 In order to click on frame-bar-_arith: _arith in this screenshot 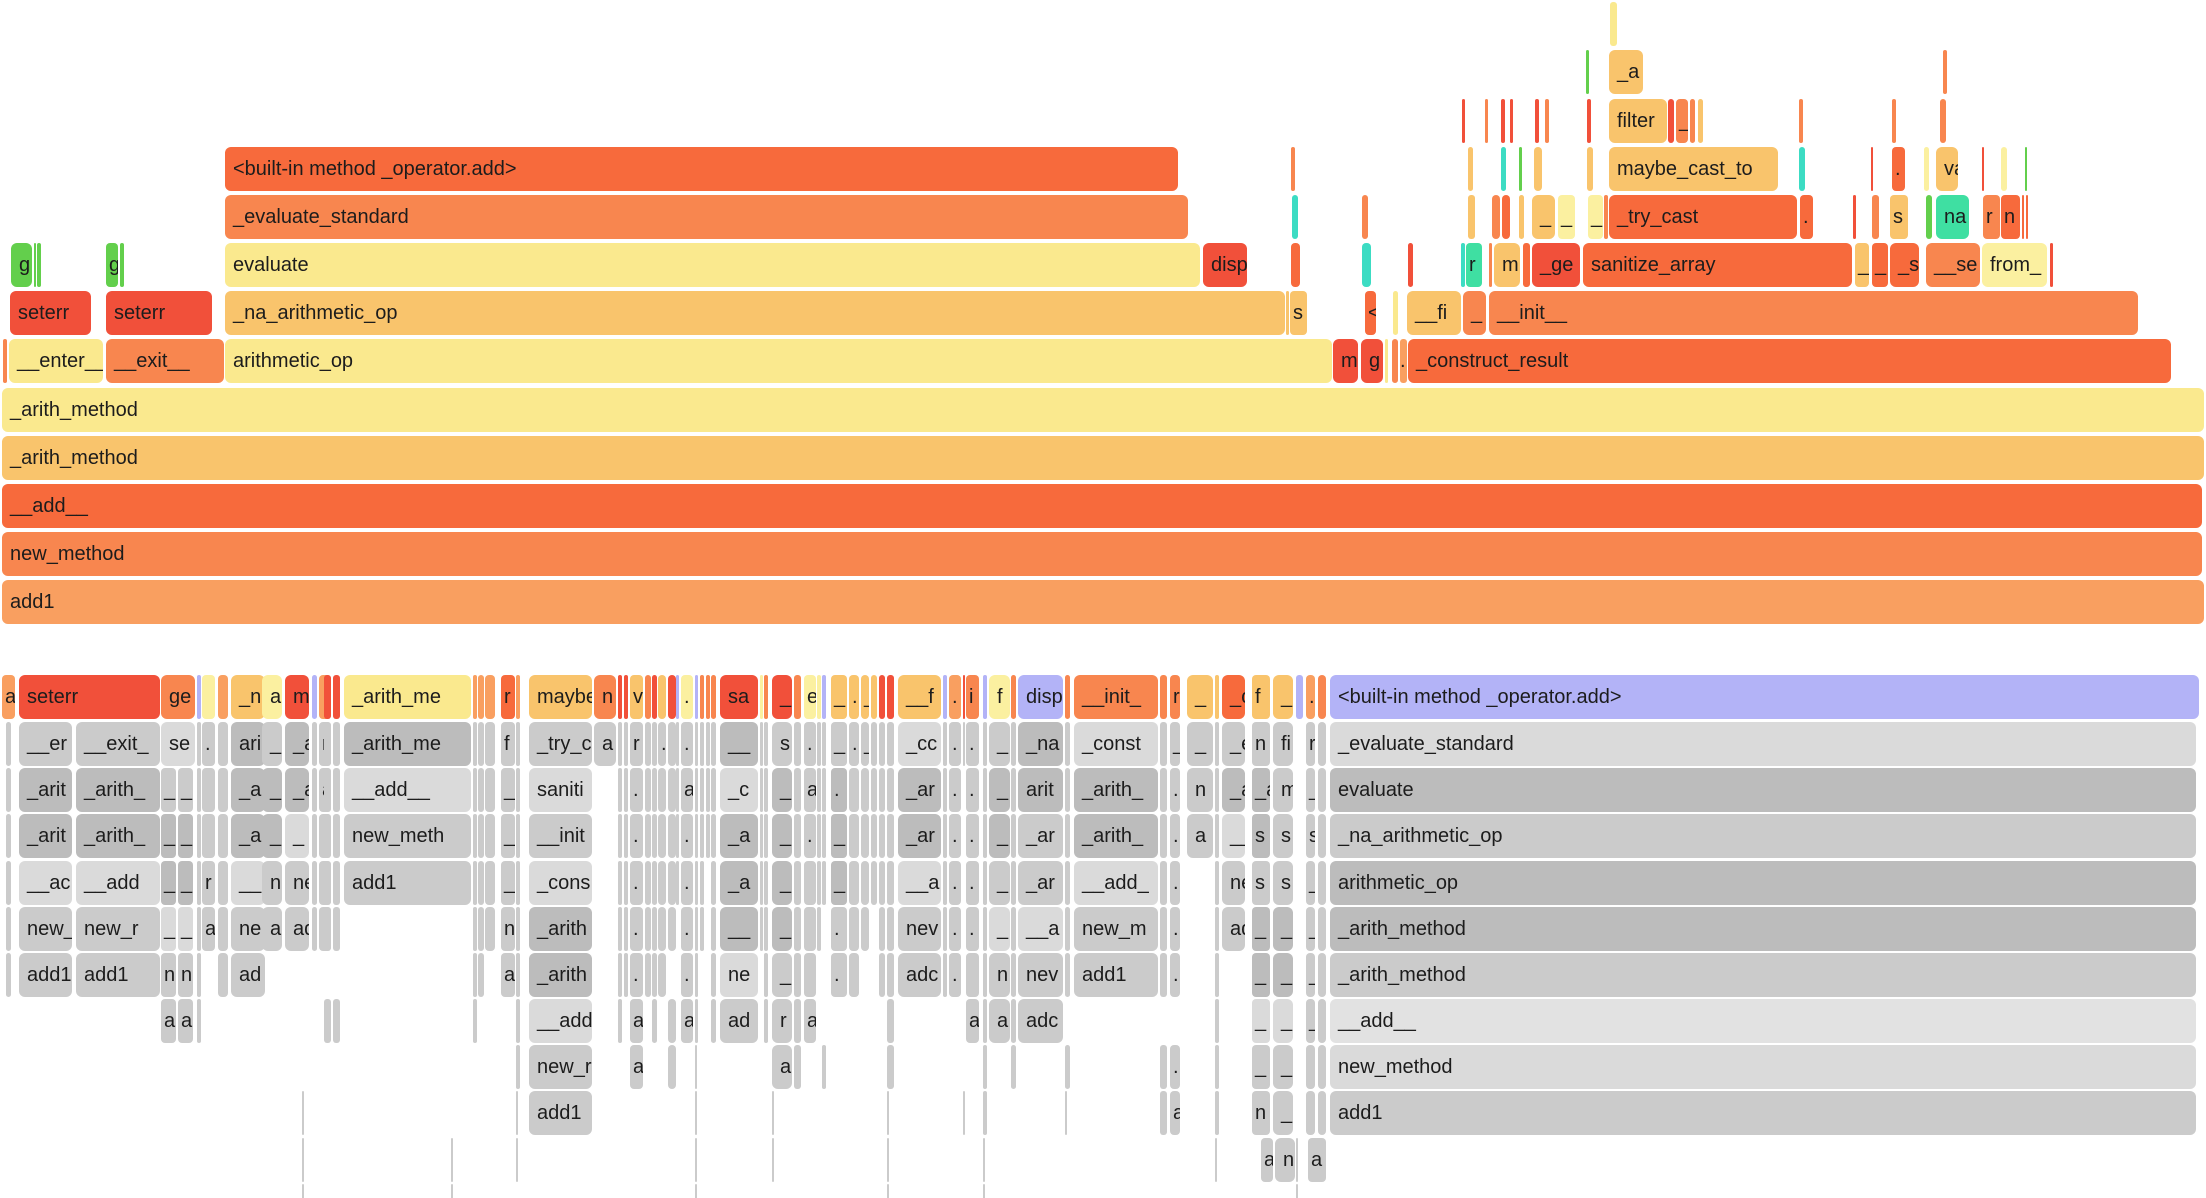, I will do `click(560, 929)`.